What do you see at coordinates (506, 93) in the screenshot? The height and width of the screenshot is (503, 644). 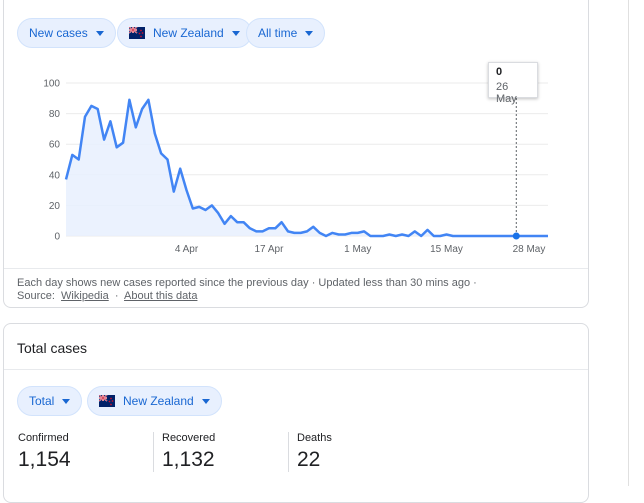 I see `tooltip-date: 26 May` at bounding box center [506, 93].